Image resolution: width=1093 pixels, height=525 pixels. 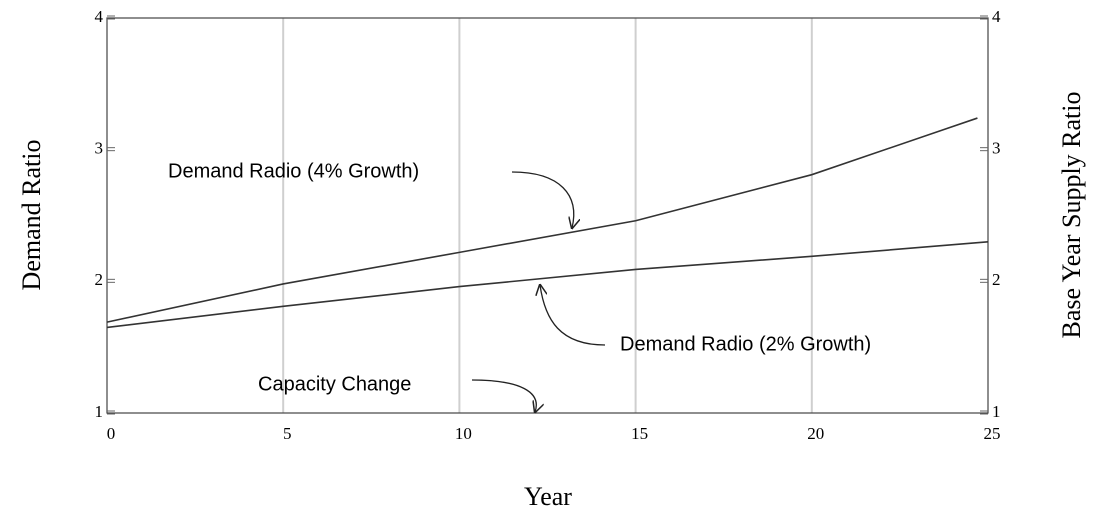 I want to click on annotation: Demand Radio (2% Growth), so click(x=745, y=344).